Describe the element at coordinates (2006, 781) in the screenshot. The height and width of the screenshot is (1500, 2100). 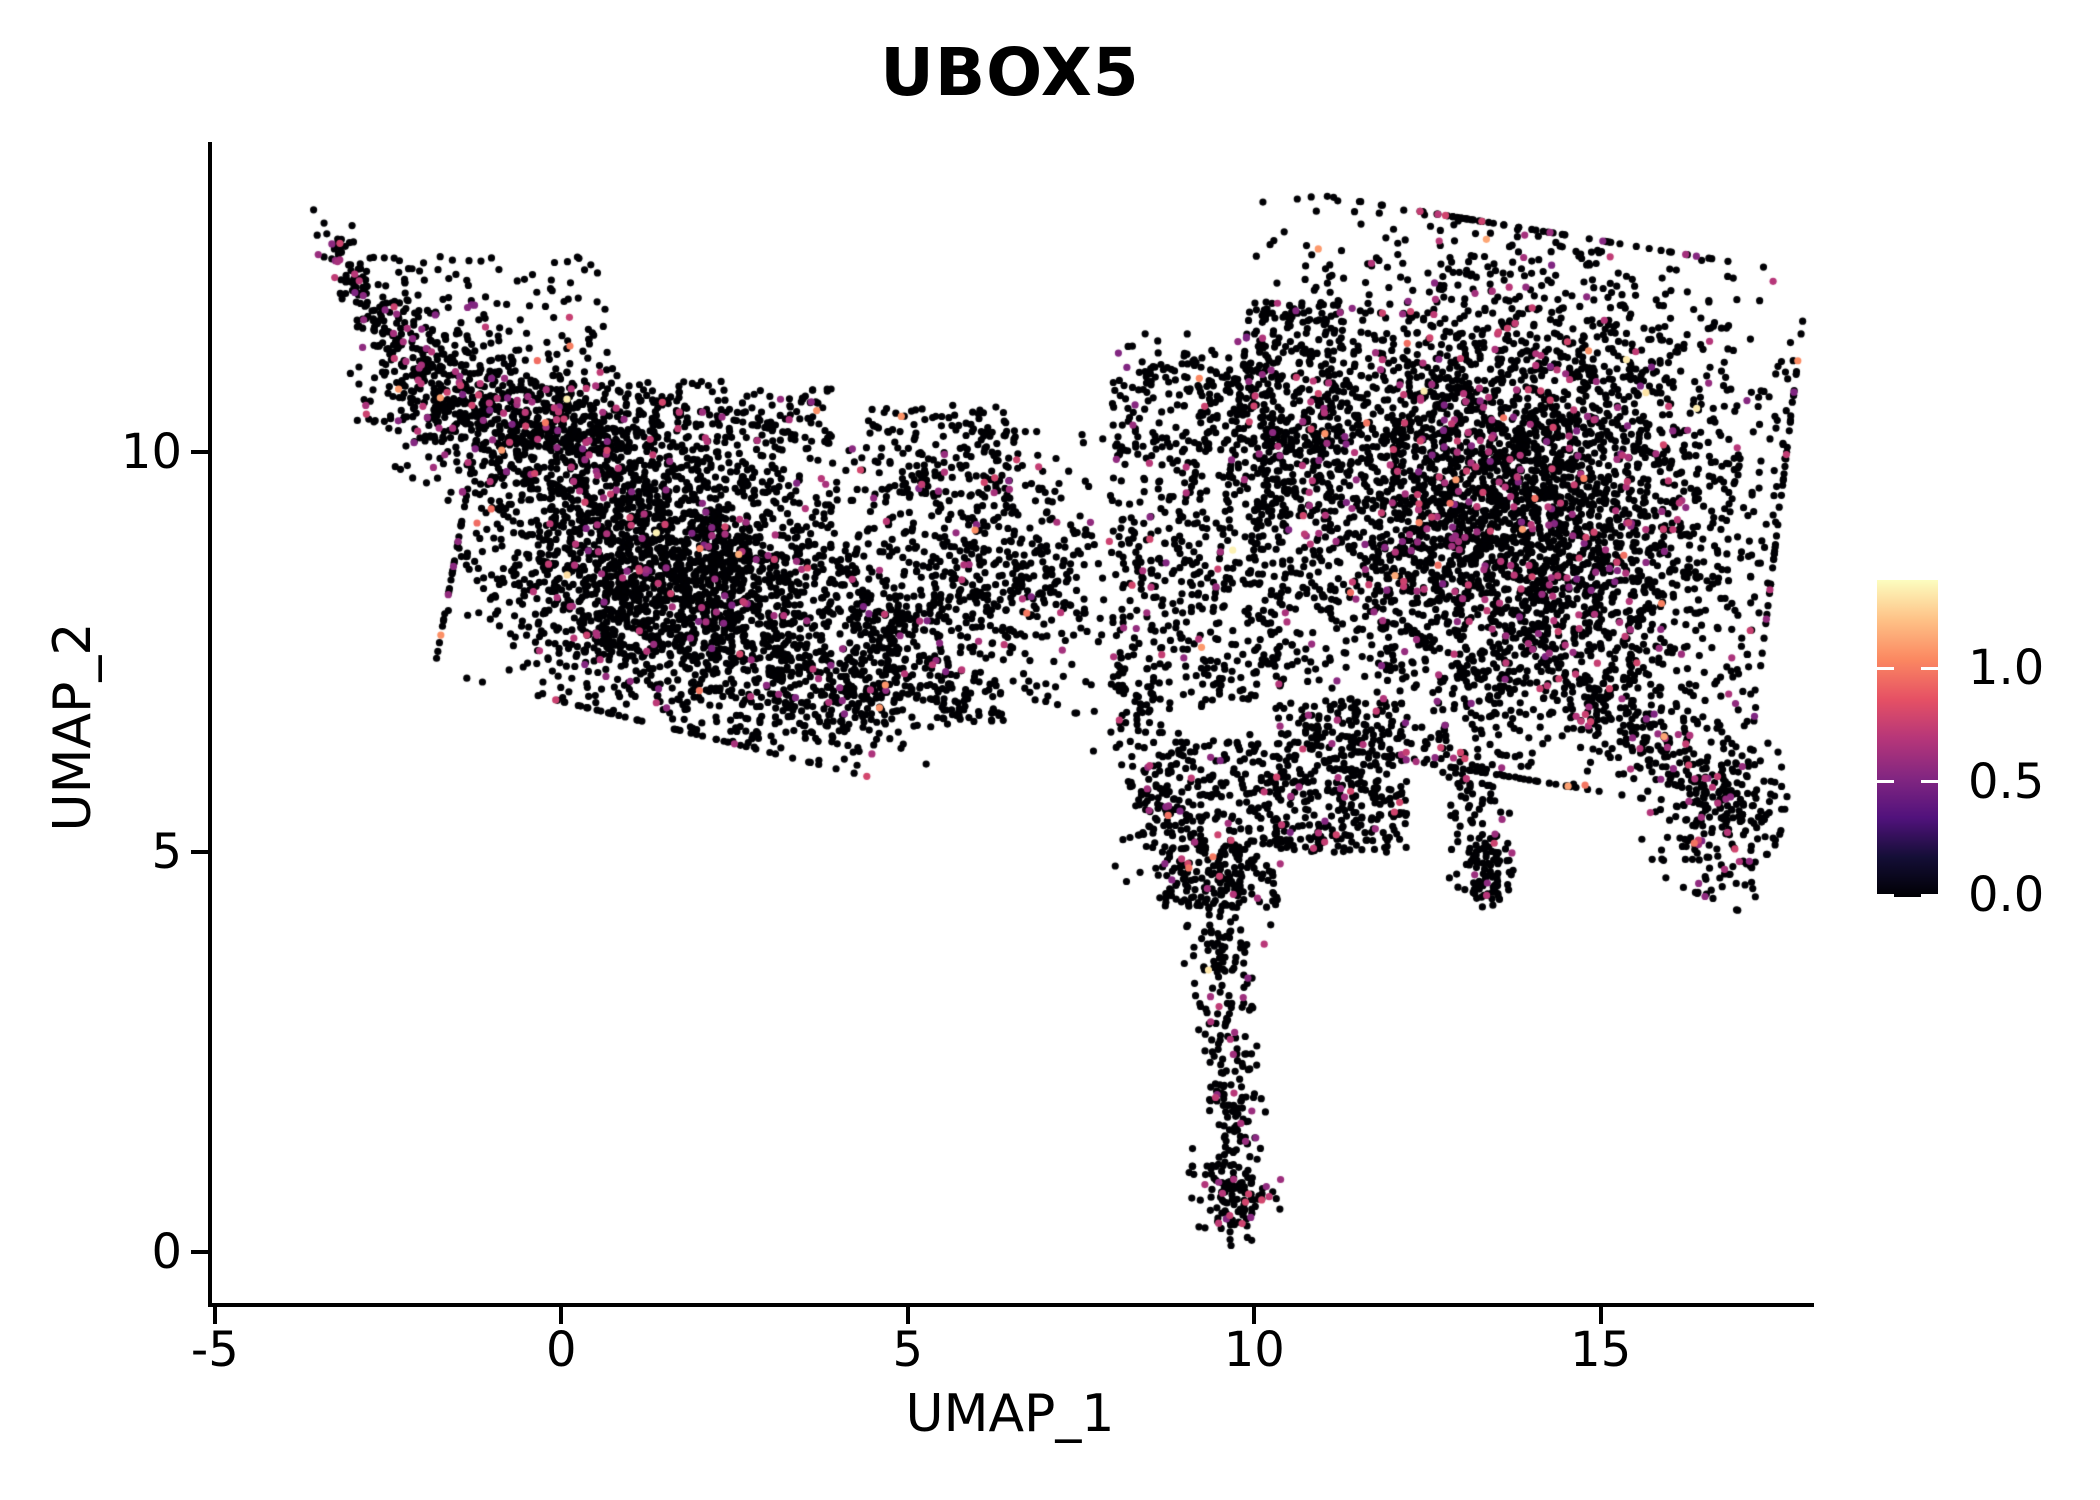
I see `colorbar-label: 0.5` at that location.